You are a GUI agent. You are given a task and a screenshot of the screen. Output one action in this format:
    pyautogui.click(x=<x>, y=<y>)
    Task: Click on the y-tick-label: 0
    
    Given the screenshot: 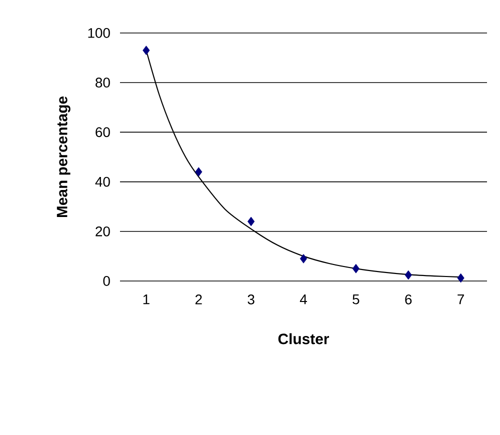 What is the action you would take?
    pyautogui.click(x=106, y=281)
    